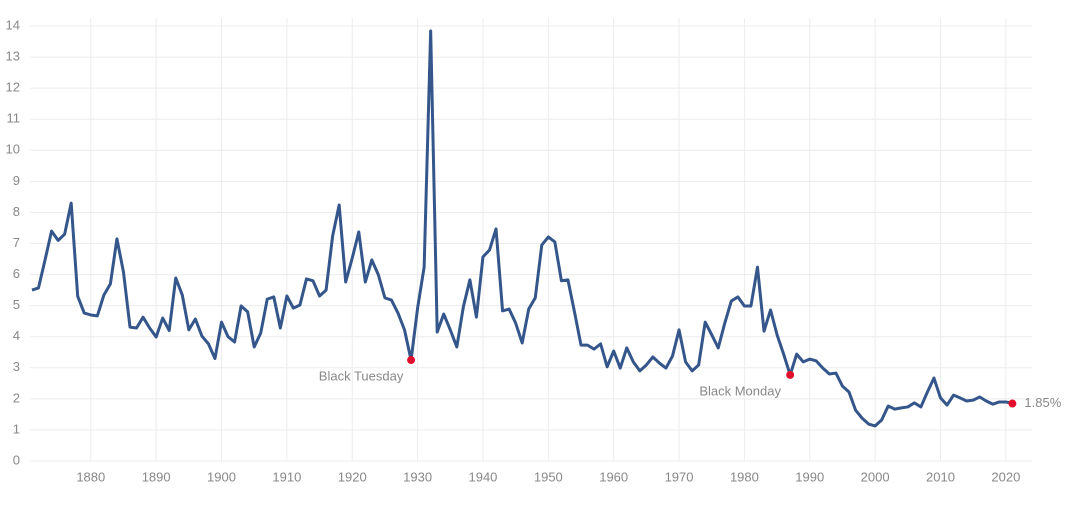  I want to click on y-tick-label: 8, so click(16, 211).